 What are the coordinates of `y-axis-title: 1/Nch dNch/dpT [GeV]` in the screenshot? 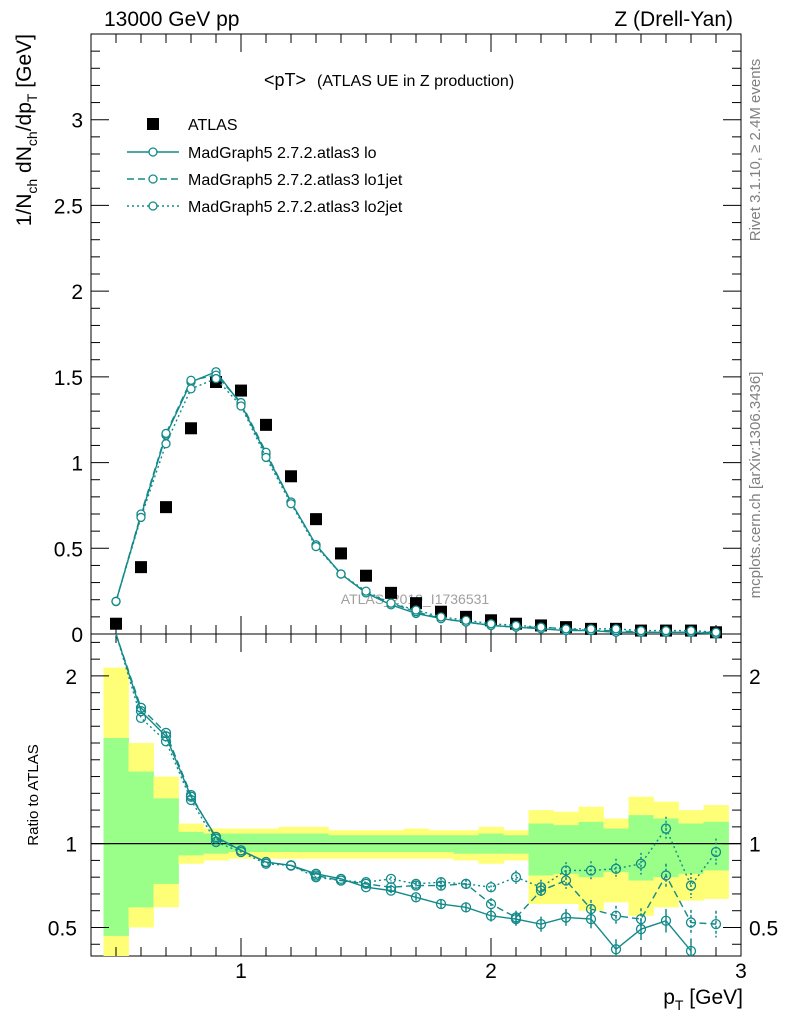 It's located at (26, 130).